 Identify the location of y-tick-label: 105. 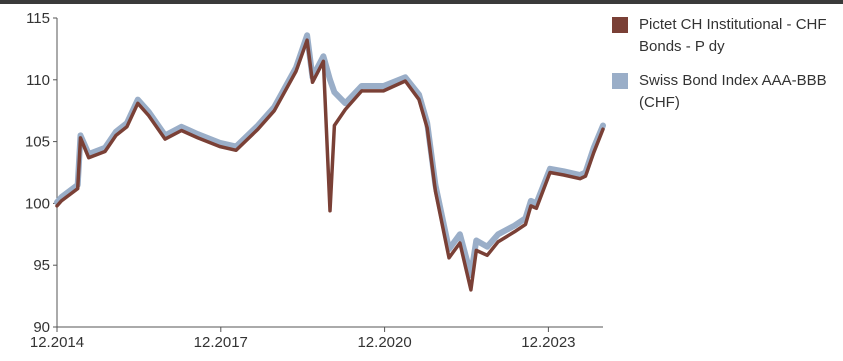
(37, 142).